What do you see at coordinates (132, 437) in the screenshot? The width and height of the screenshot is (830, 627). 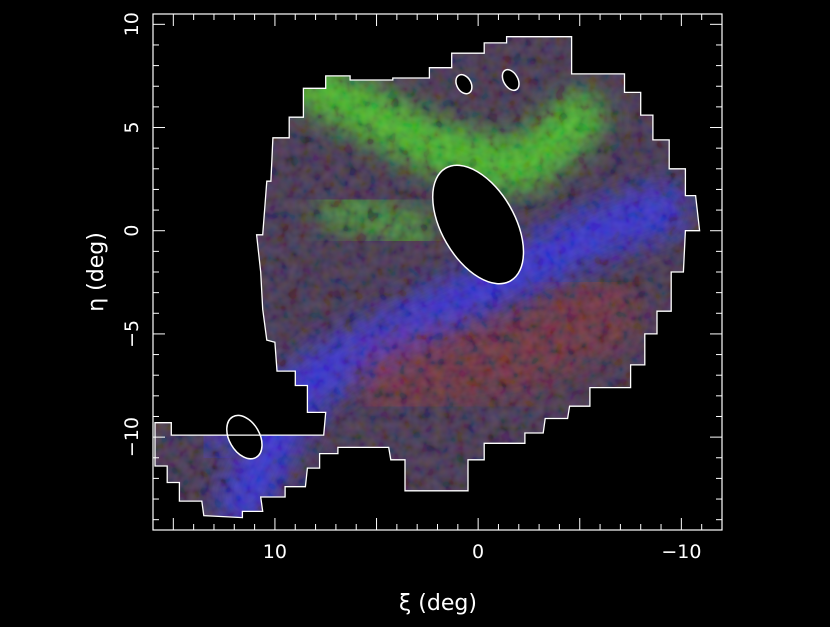 I see `y-tick-label: −10` at bounding box center [132, 437].